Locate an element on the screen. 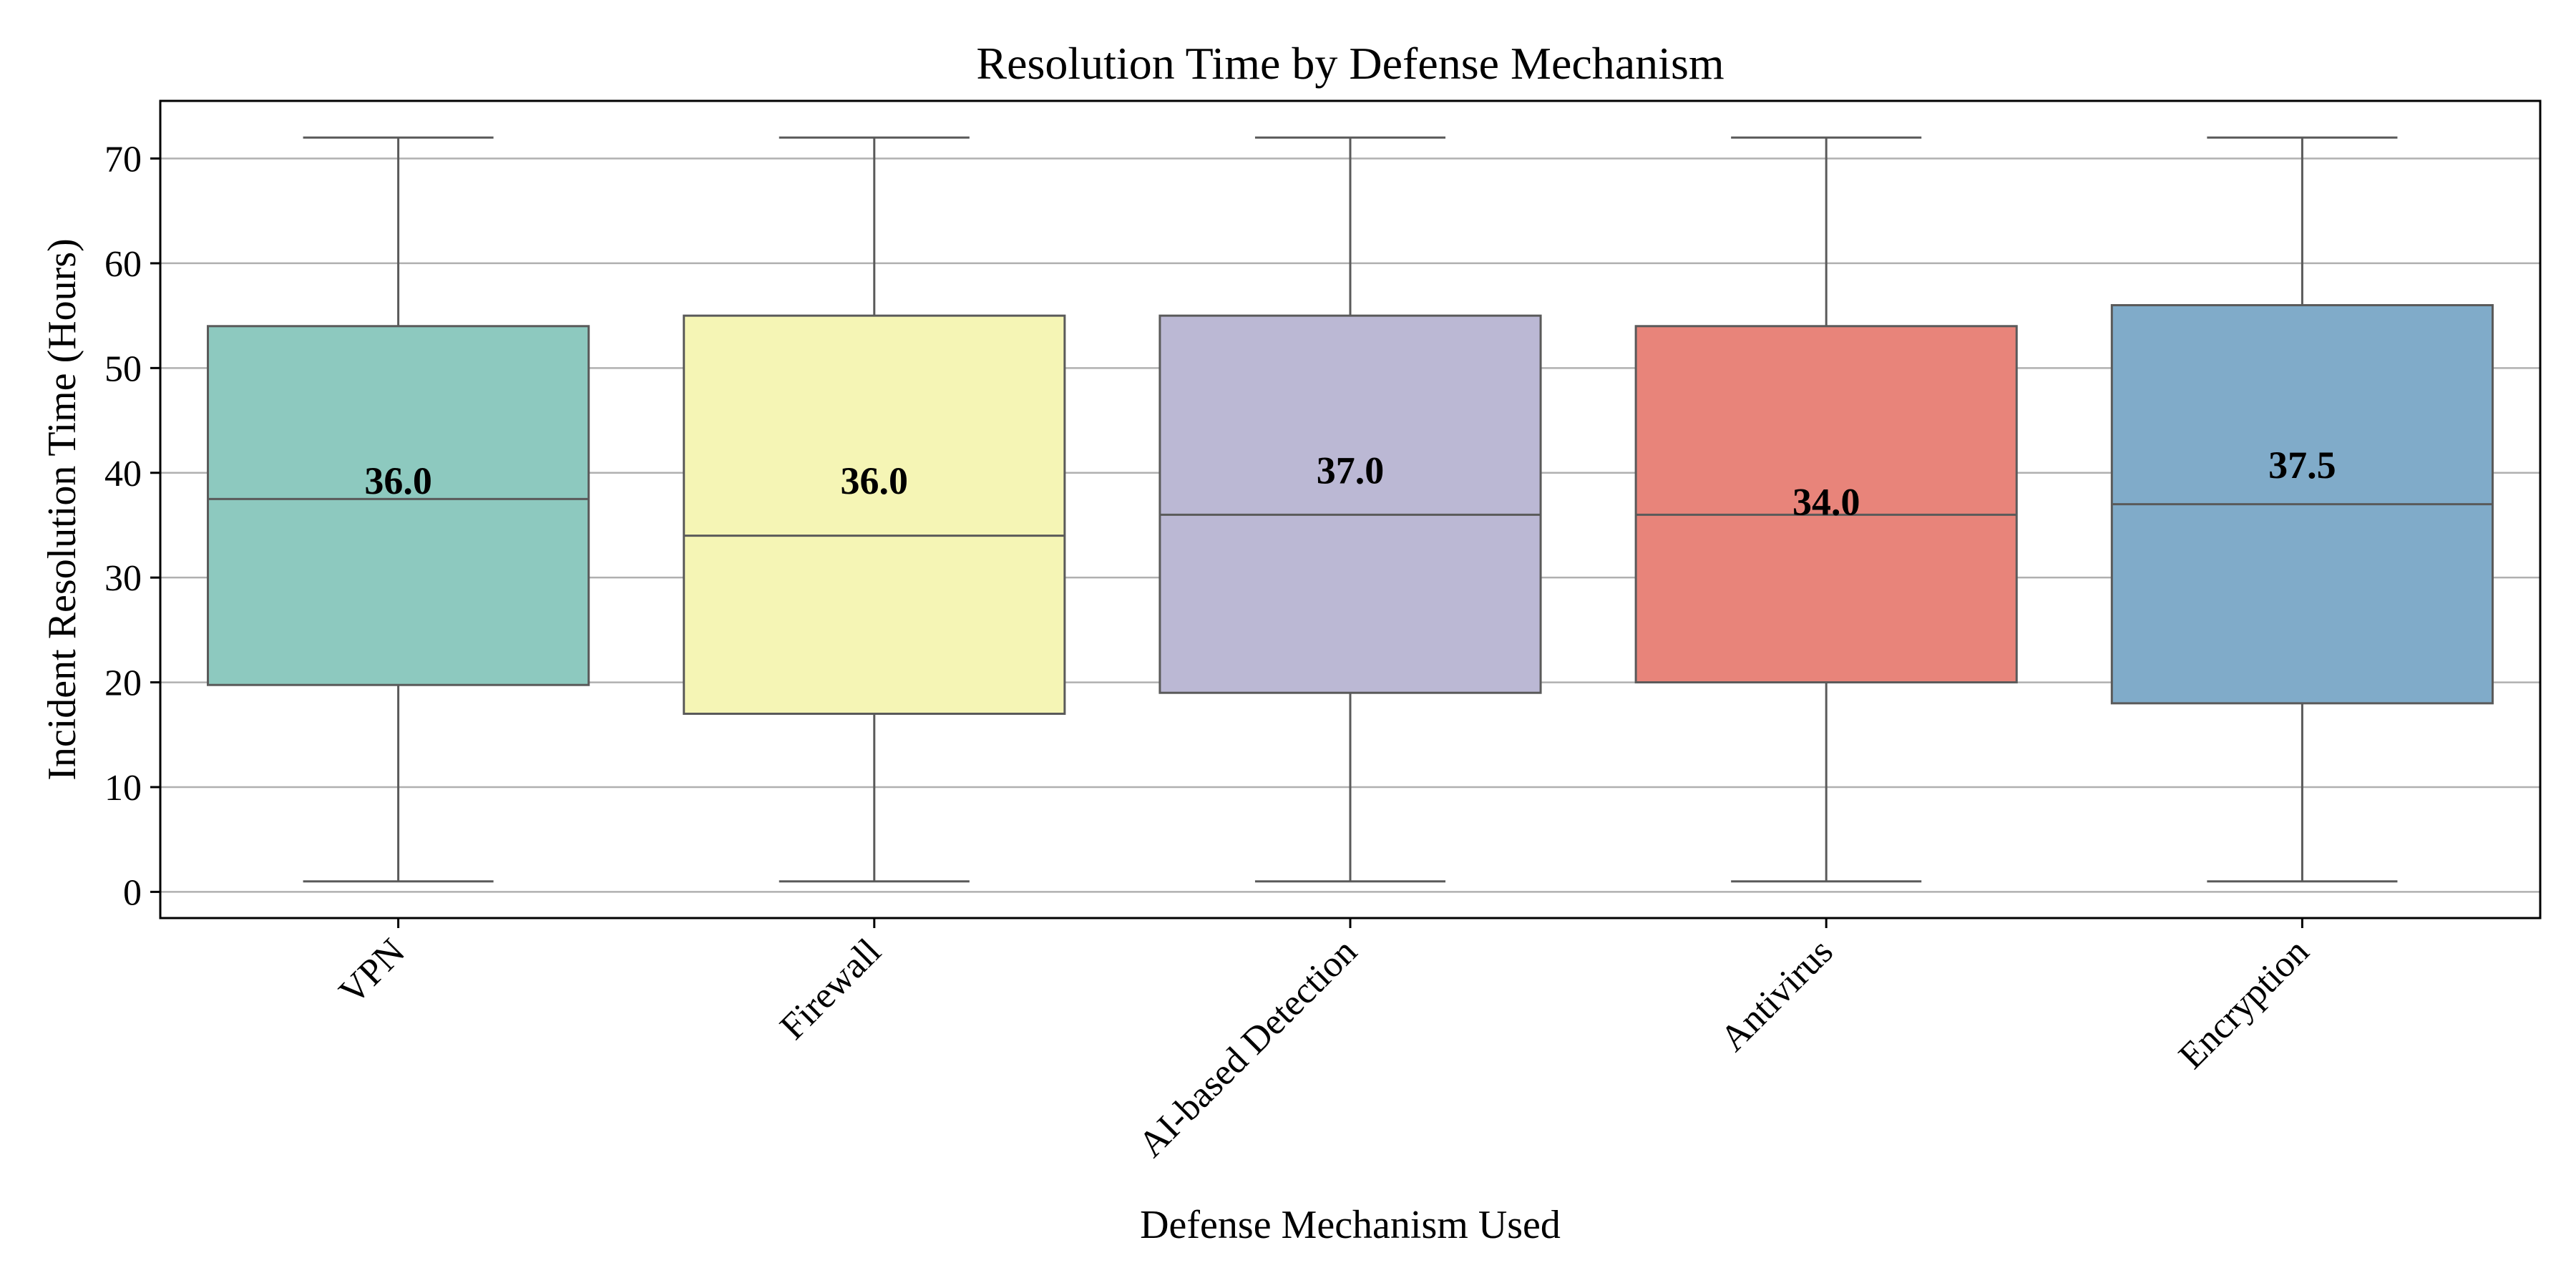 This screenshot has height=1288, width=2576. y-axis-label: Incident Resolution Time (Hours) is located at coordinates (62, 509).